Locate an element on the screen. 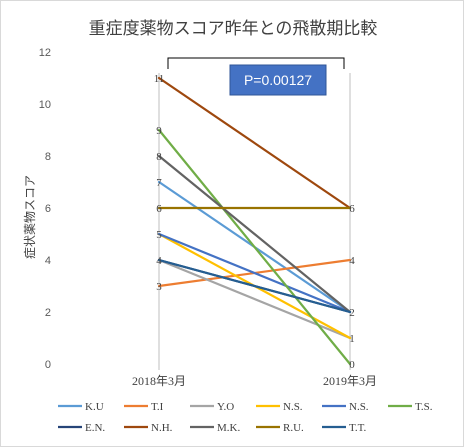 This screenshot has width=464, height=448. y-tick-label: 4 is located at coordinates (48, 261).